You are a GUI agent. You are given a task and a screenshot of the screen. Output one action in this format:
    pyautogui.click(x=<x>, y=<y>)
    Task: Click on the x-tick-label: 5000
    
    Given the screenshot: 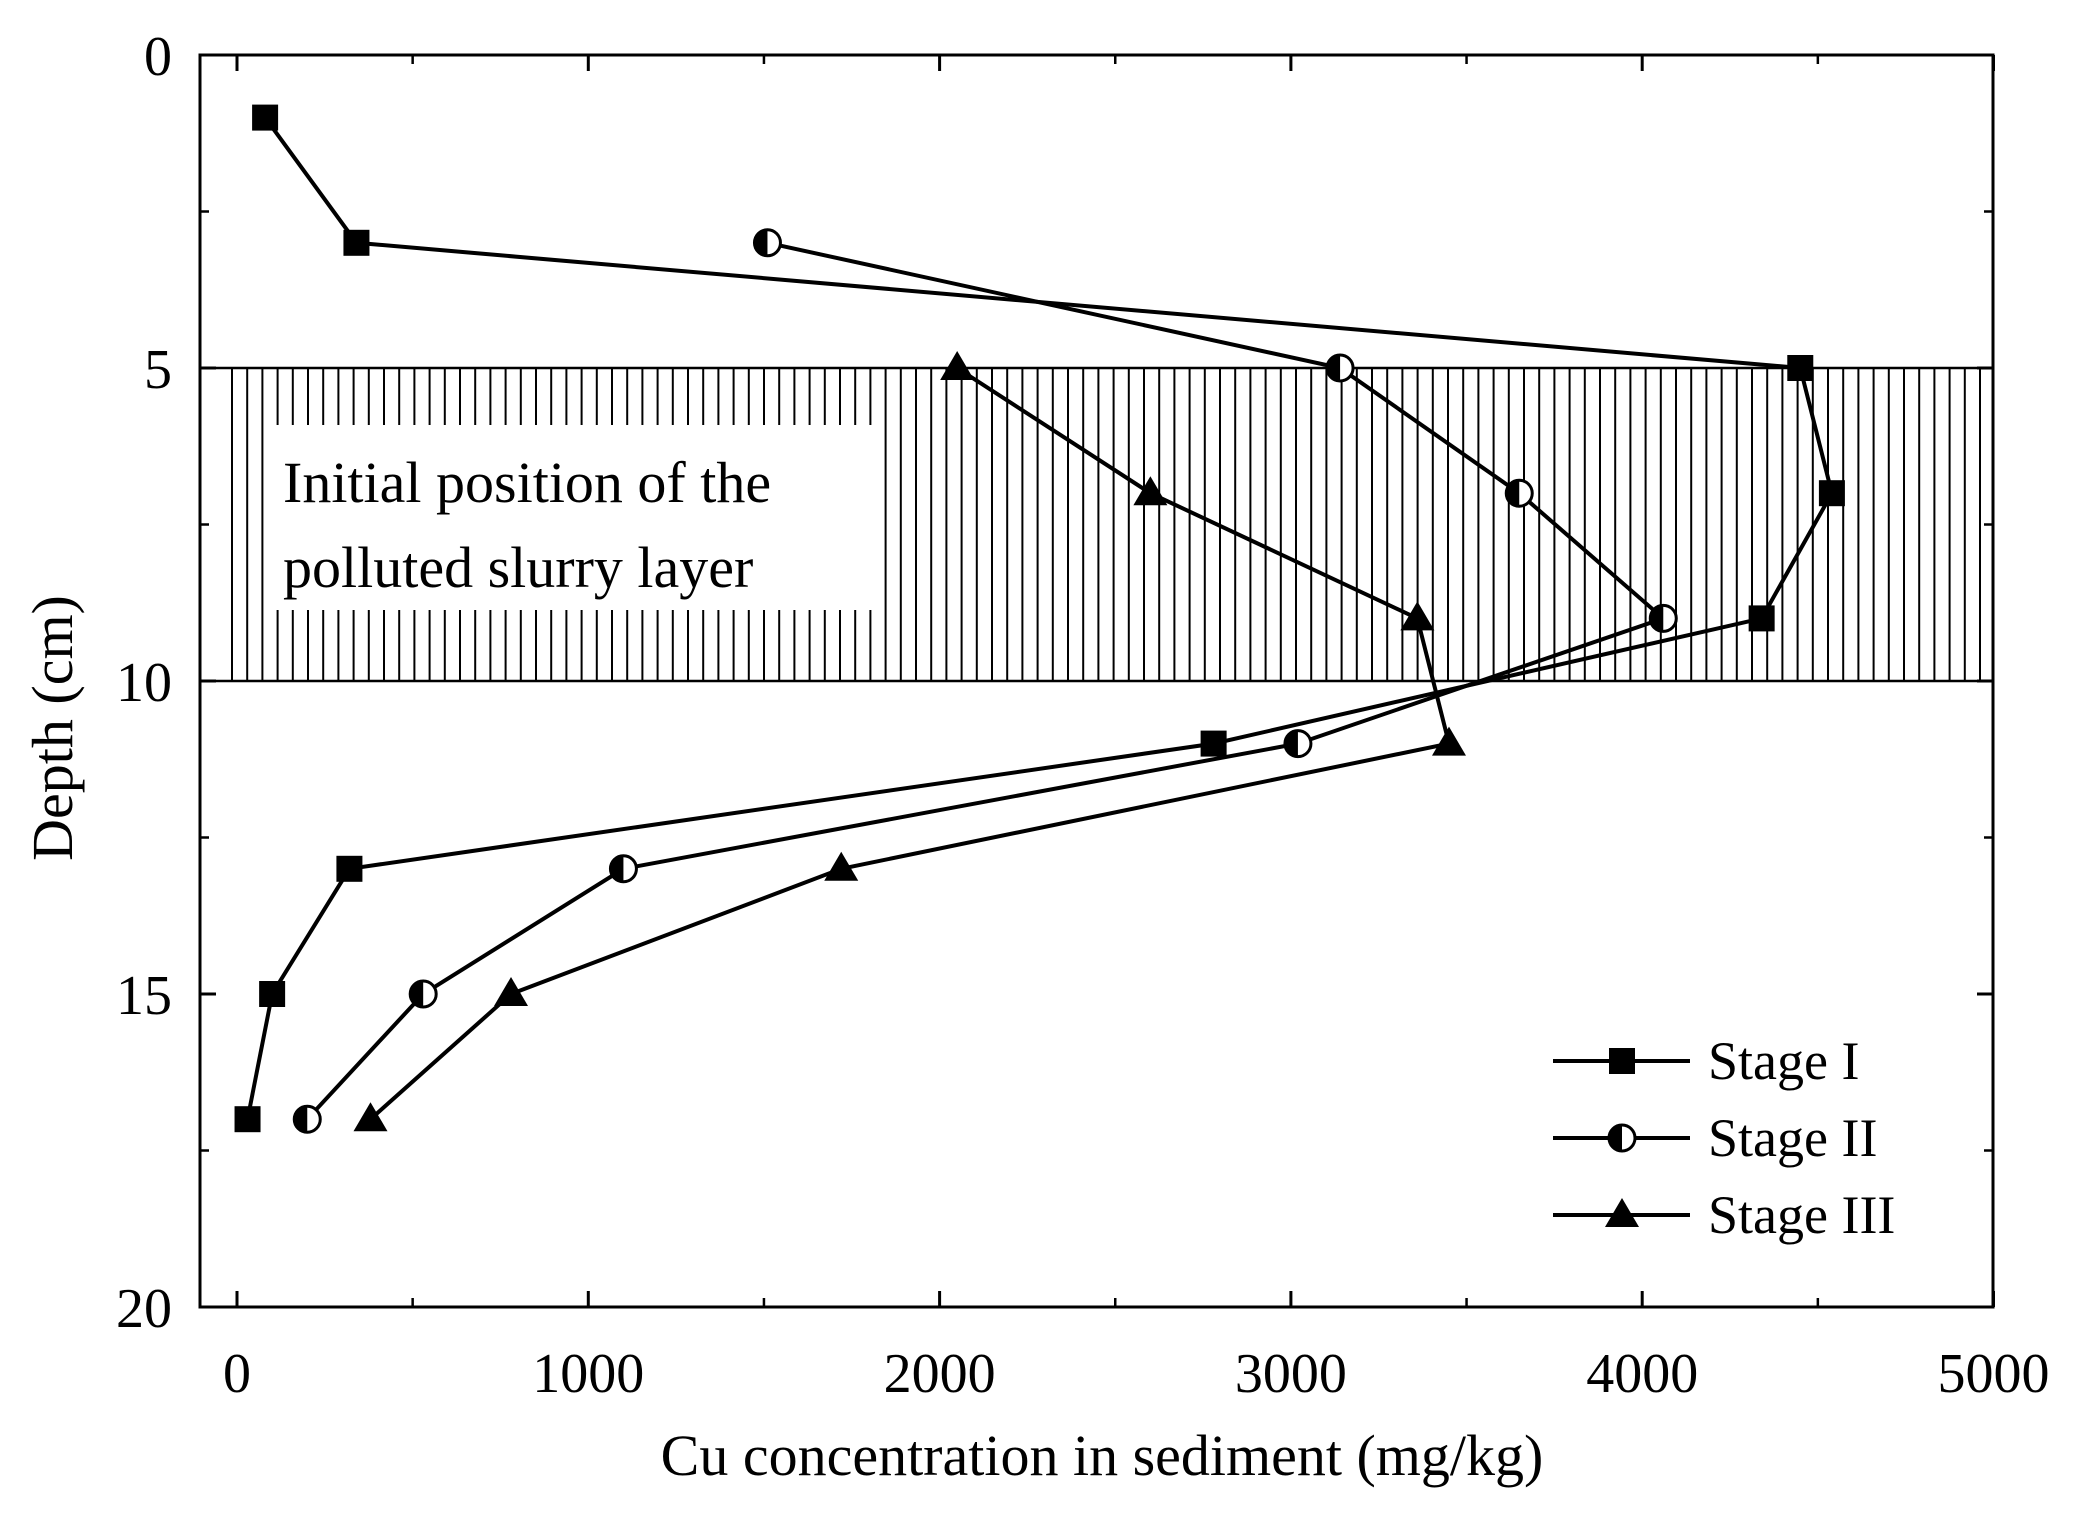 What is the action you would take?
    pyautogui.click(x=1994, y=1374)
    